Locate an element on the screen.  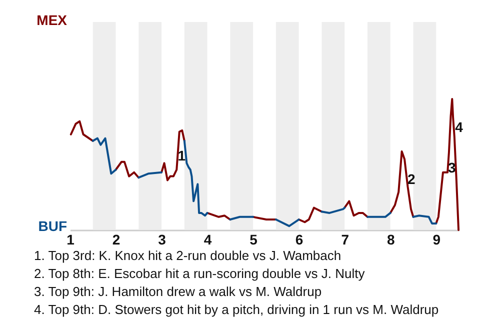
x-tick-label: 6 is located at coordinates (299, 240).